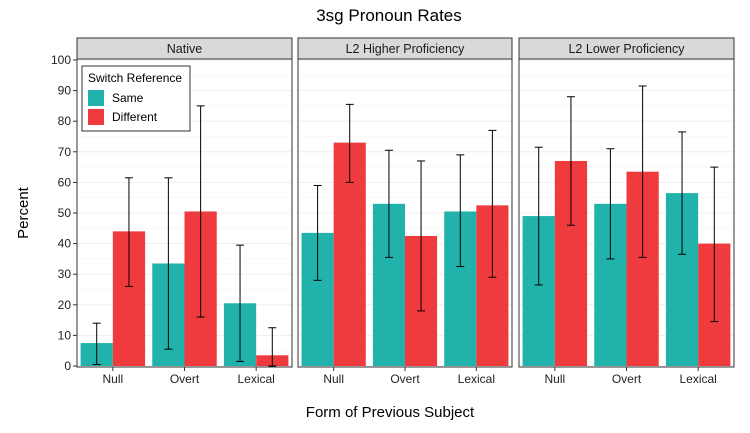 Image resolution: width=750 pixels, height=433 pixels. I want to click on y-axis: 0 10 20 30 40 50 60 70 80 90 100, so click(64, 213).